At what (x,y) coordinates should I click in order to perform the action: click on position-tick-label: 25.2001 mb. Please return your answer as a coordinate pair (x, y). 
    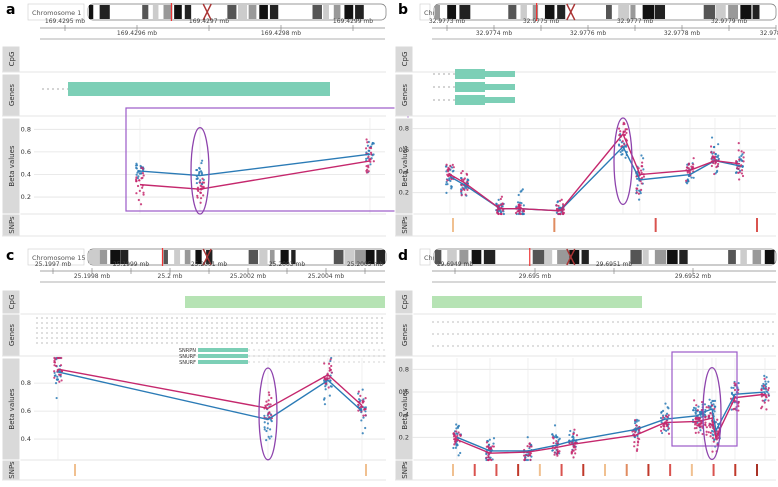
    Looking at the image, I should click on (209, 264).